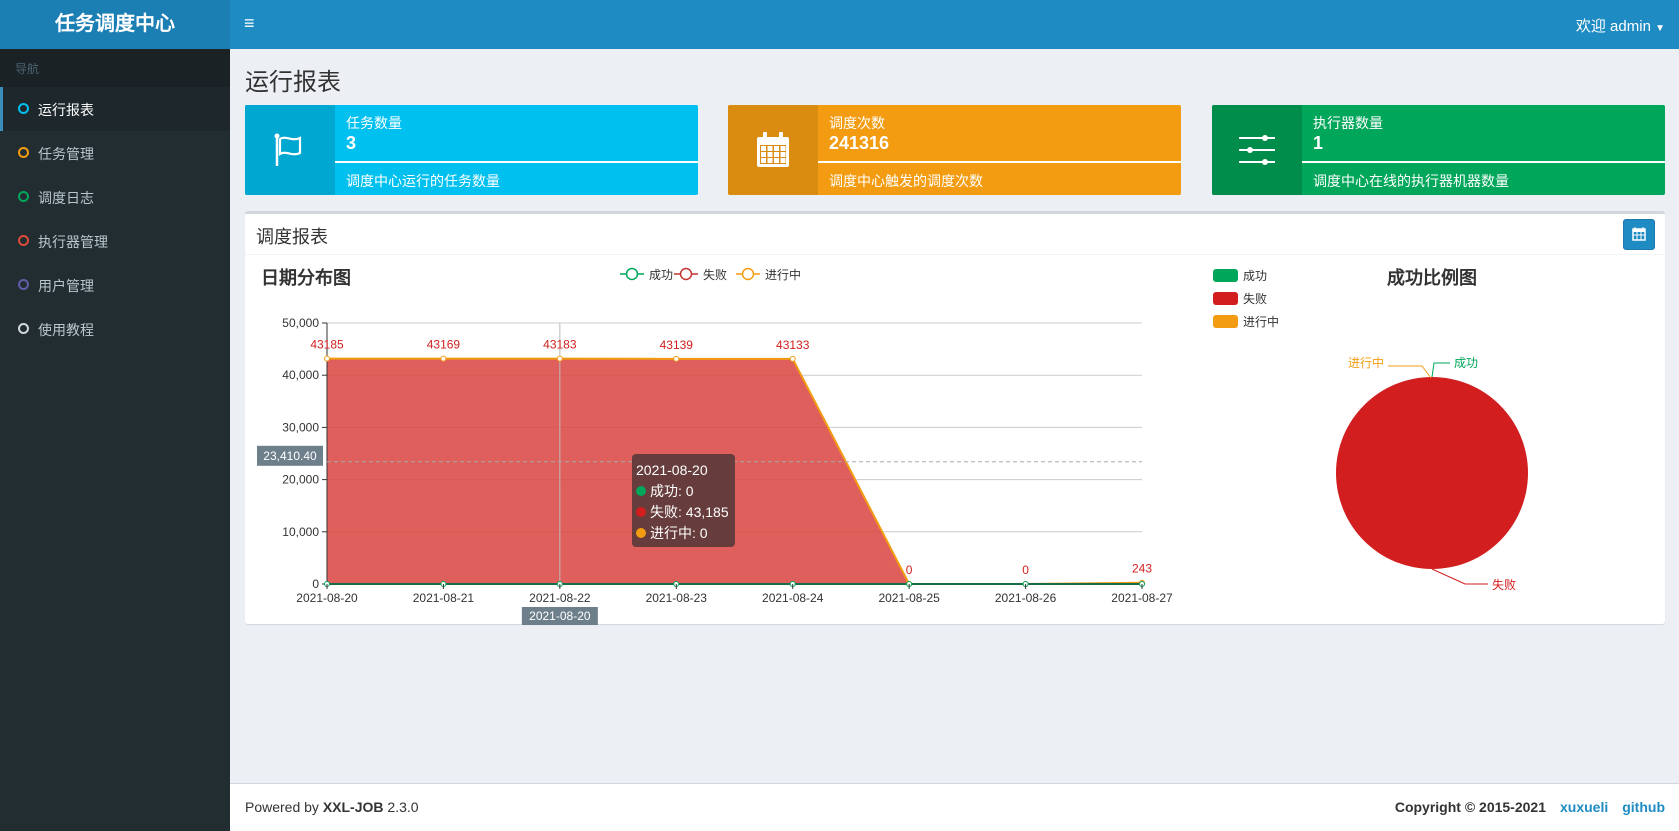  I want to click on sidebar-item-label: 任务管理, so click(66, 154).